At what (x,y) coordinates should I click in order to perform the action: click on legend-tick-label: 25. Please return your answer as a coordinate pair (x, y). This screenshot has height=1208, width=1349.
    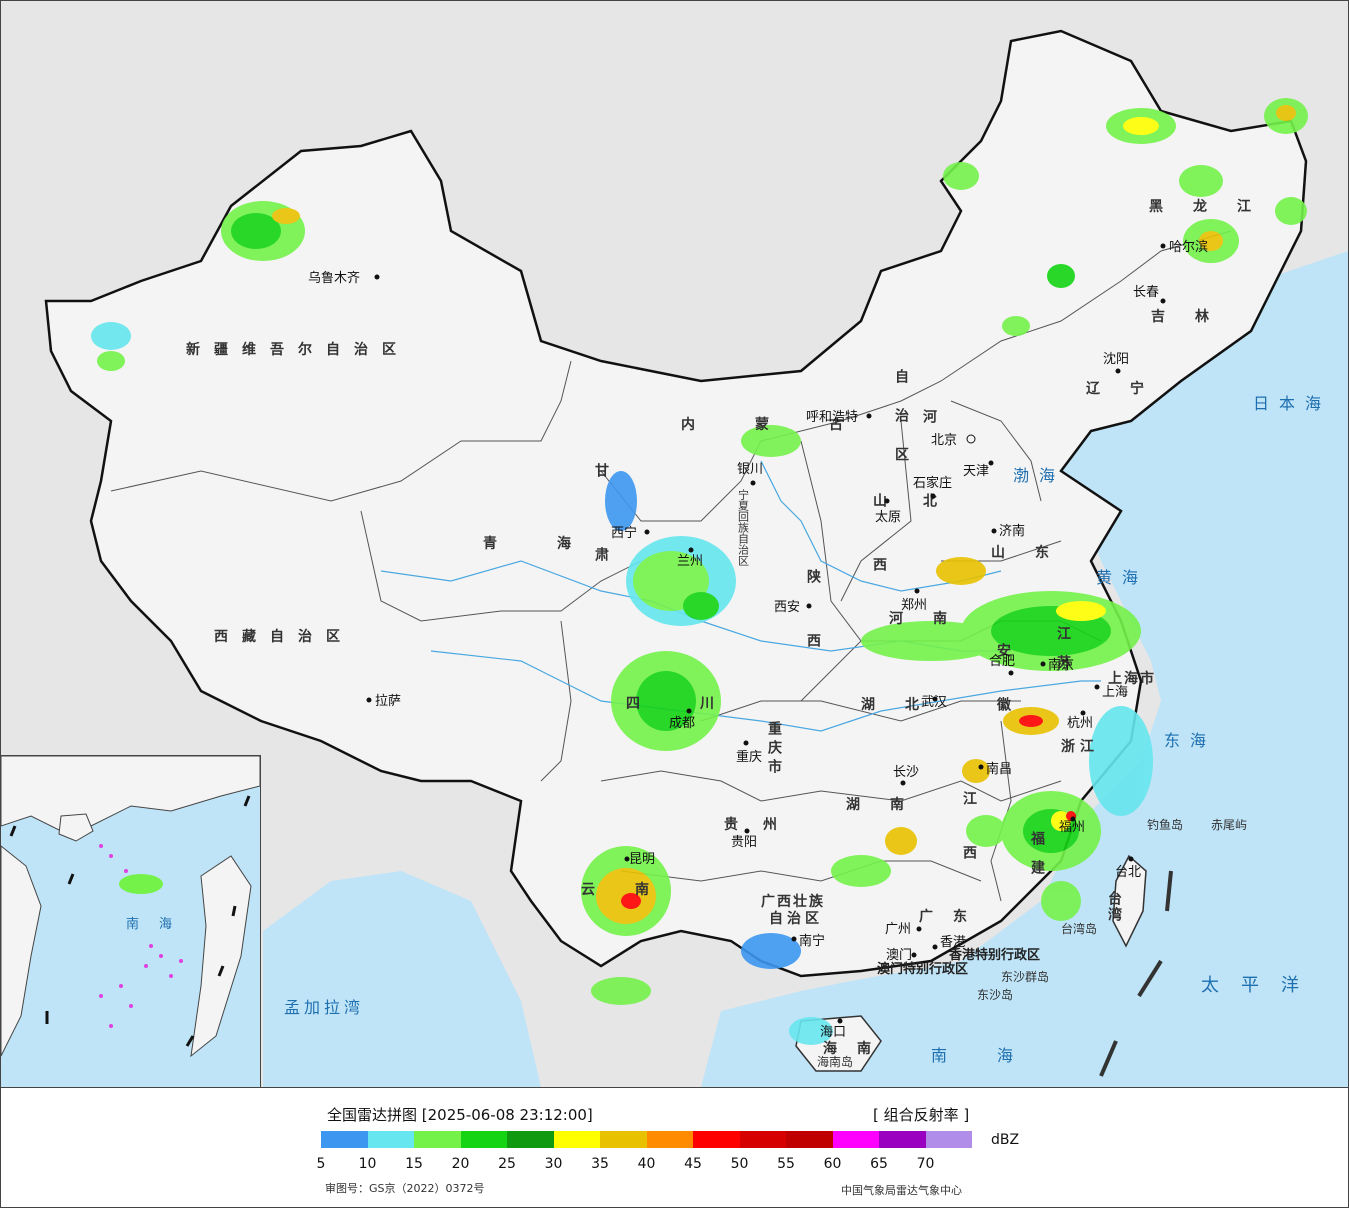
    Looking at the image, I should click on (507, 1164).